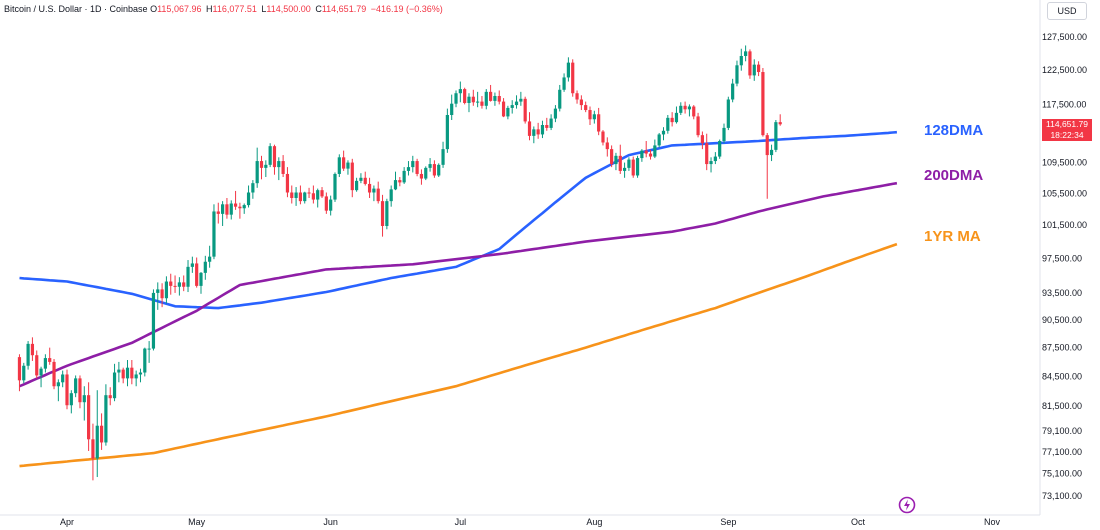 Image resolution: width=1100 pixels, height=530 pixels. Describe the element at coordinates (907, 505) in the screenshot. I see `snapshot-icon` at that location.